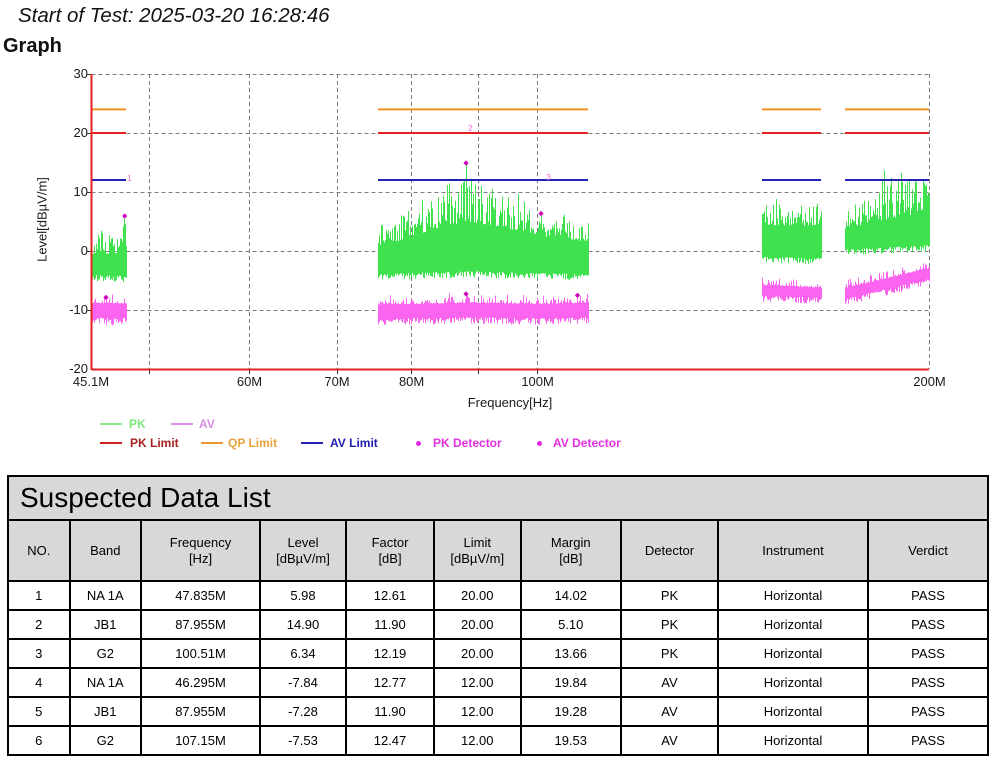 The image size is (1000, 761). Describe the element at coordinates (470, 128) in the screenshot. I see `svg-text: 2` at that location.